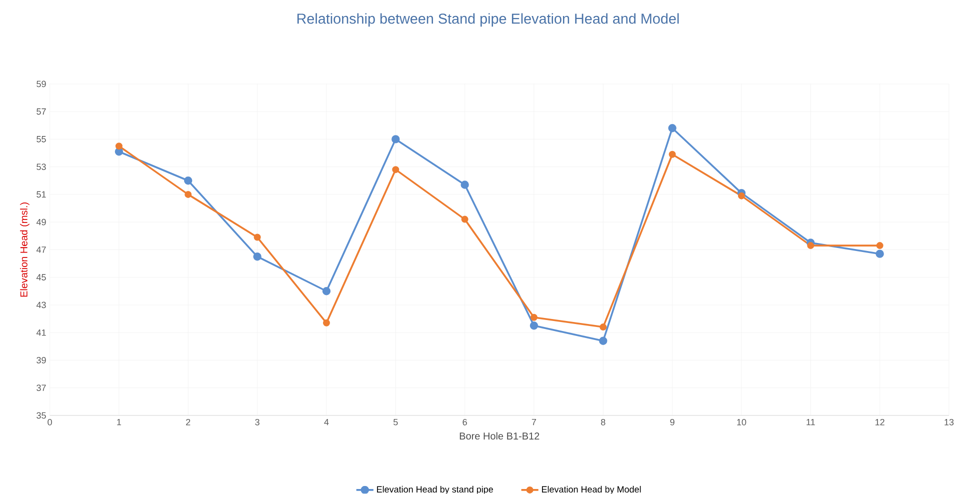 The height and width of the screenshot is (494, 976). What do you see at coordinates (119, 422) in the screenshot?
I see `x-tick-label: 1` at bounding box center [119, 422].